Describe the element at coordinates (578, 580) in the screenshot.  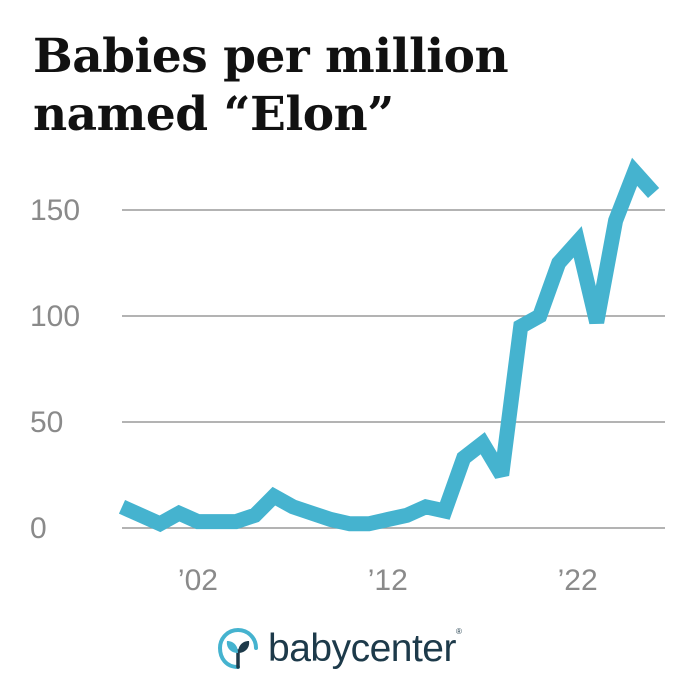
I see `x-tick-label: ’22` at that location.